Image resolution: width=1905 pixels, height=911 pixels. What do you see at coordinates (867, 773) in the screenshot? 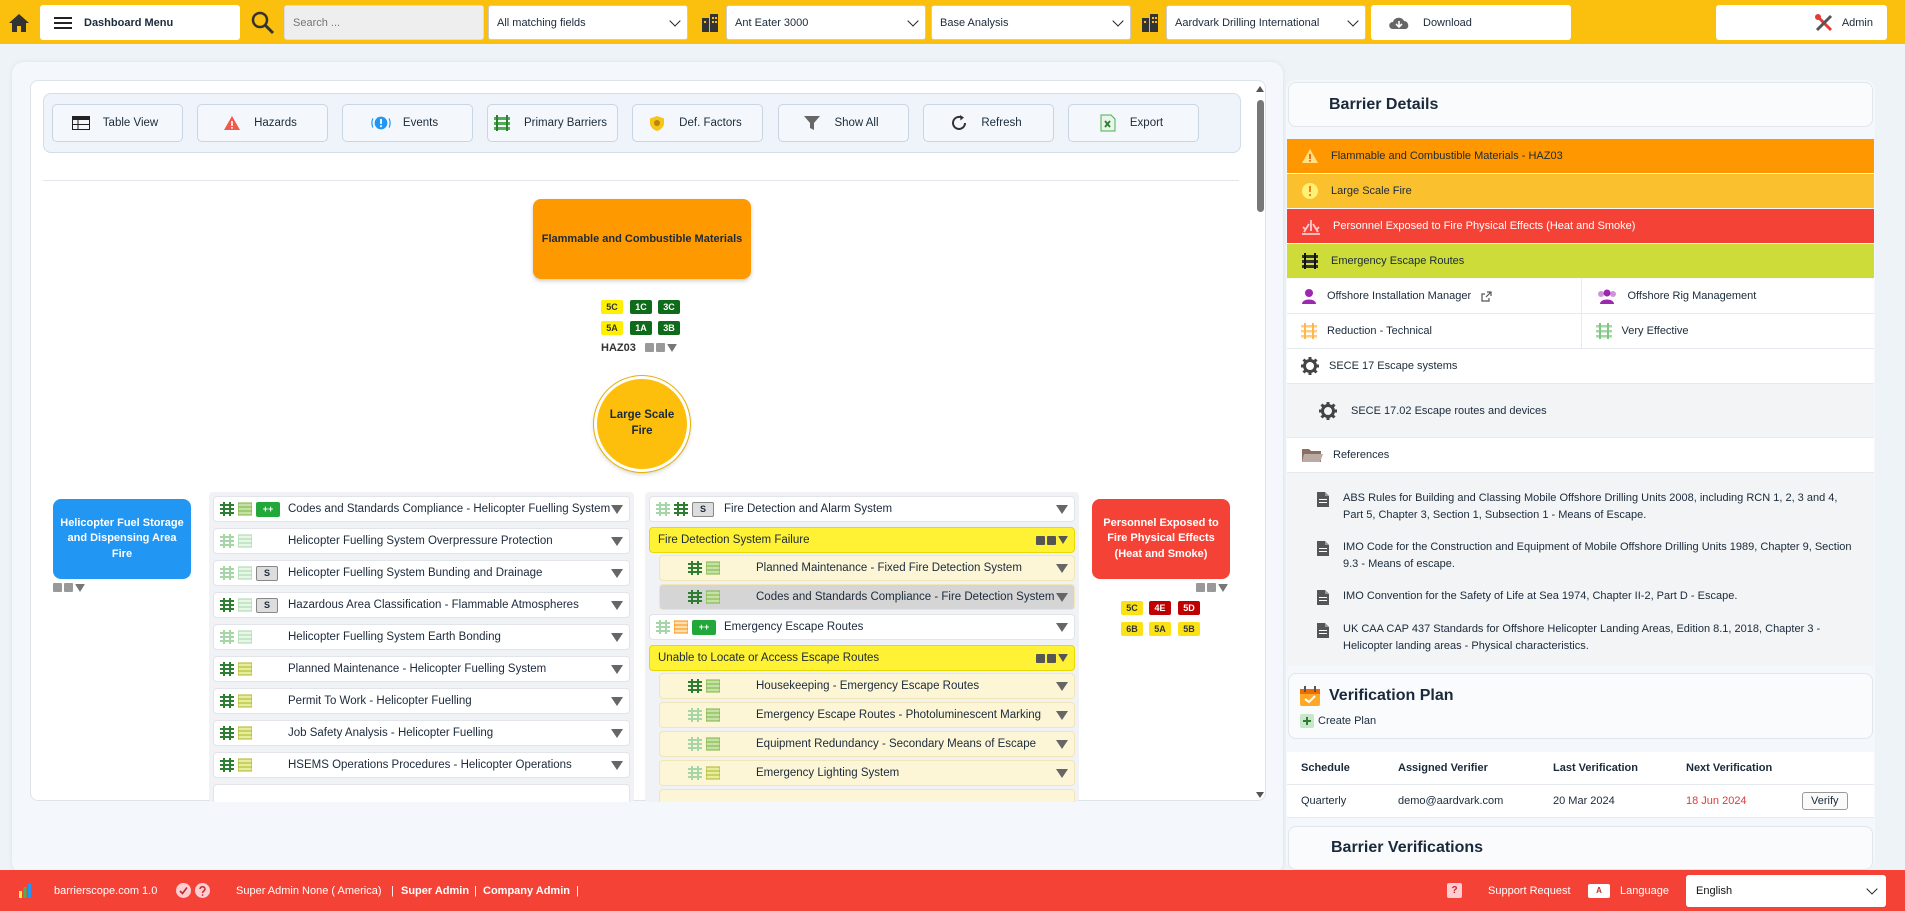
I see `escalation-barrier-row: Emergency Lighting System` at bounding box center [867, 773].